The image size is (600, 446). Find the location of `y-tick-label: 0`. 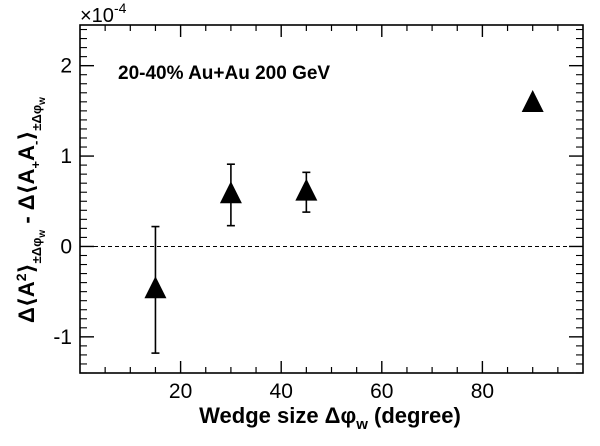

y-tick-label: 0 is located at coordinates (66, 246).